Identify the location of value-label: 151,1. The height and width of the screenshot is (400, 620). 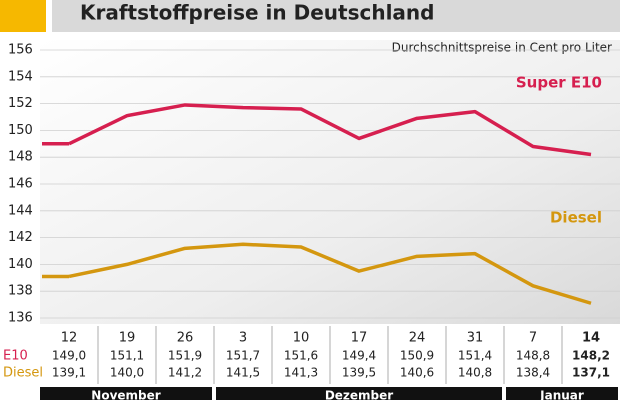
(127, 356).